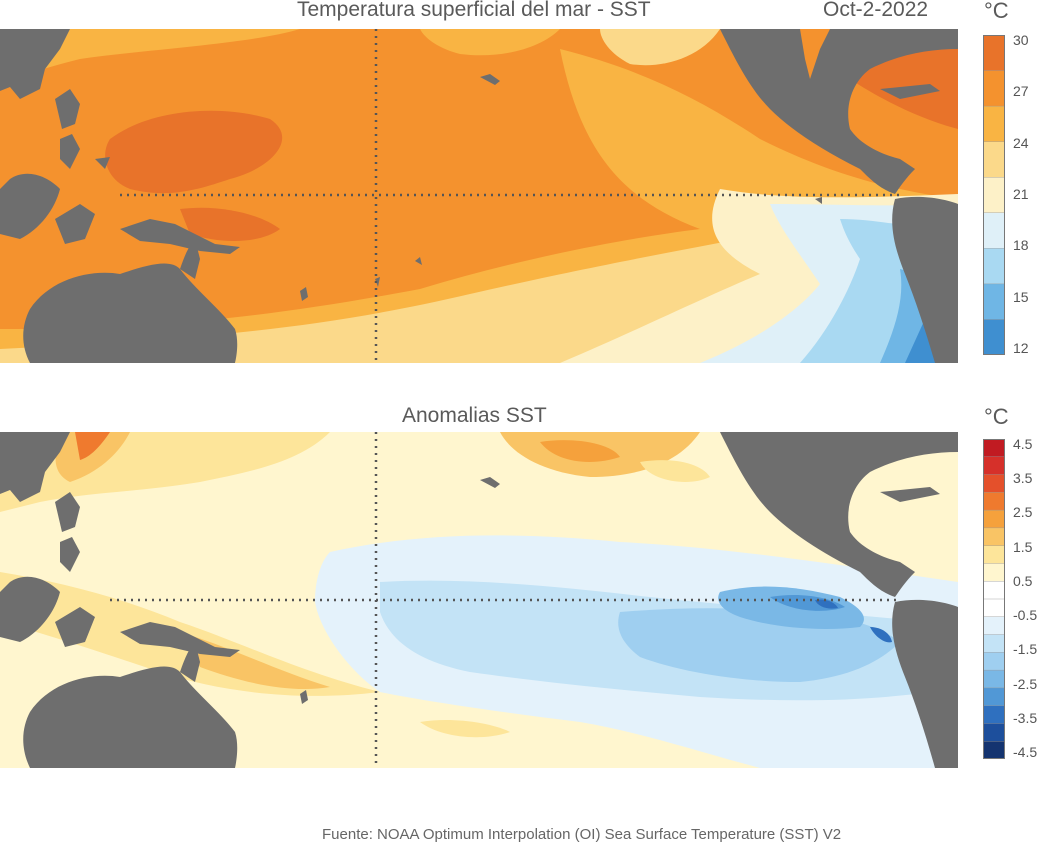 This screenshot has height=848, width=1039. What do you see at coordinates (1025, 683) in the screenshot?
I see `anomaly-colorbar-tick-label: -2.5` at bounding box center [1025, 683].